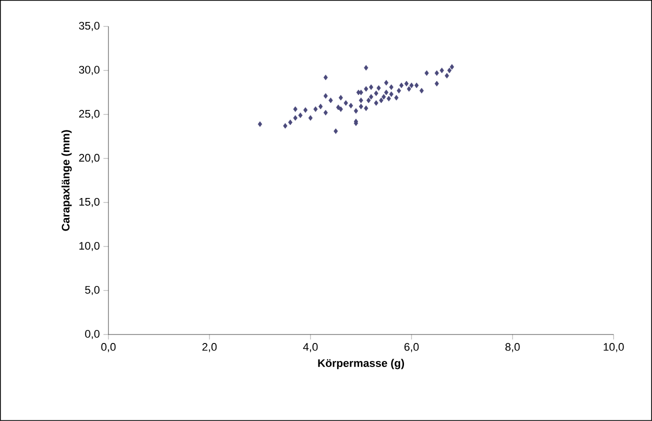 This screenshot has width=652, height=421. I want to click on x-tick-label: 10,0, so click(614, 347).